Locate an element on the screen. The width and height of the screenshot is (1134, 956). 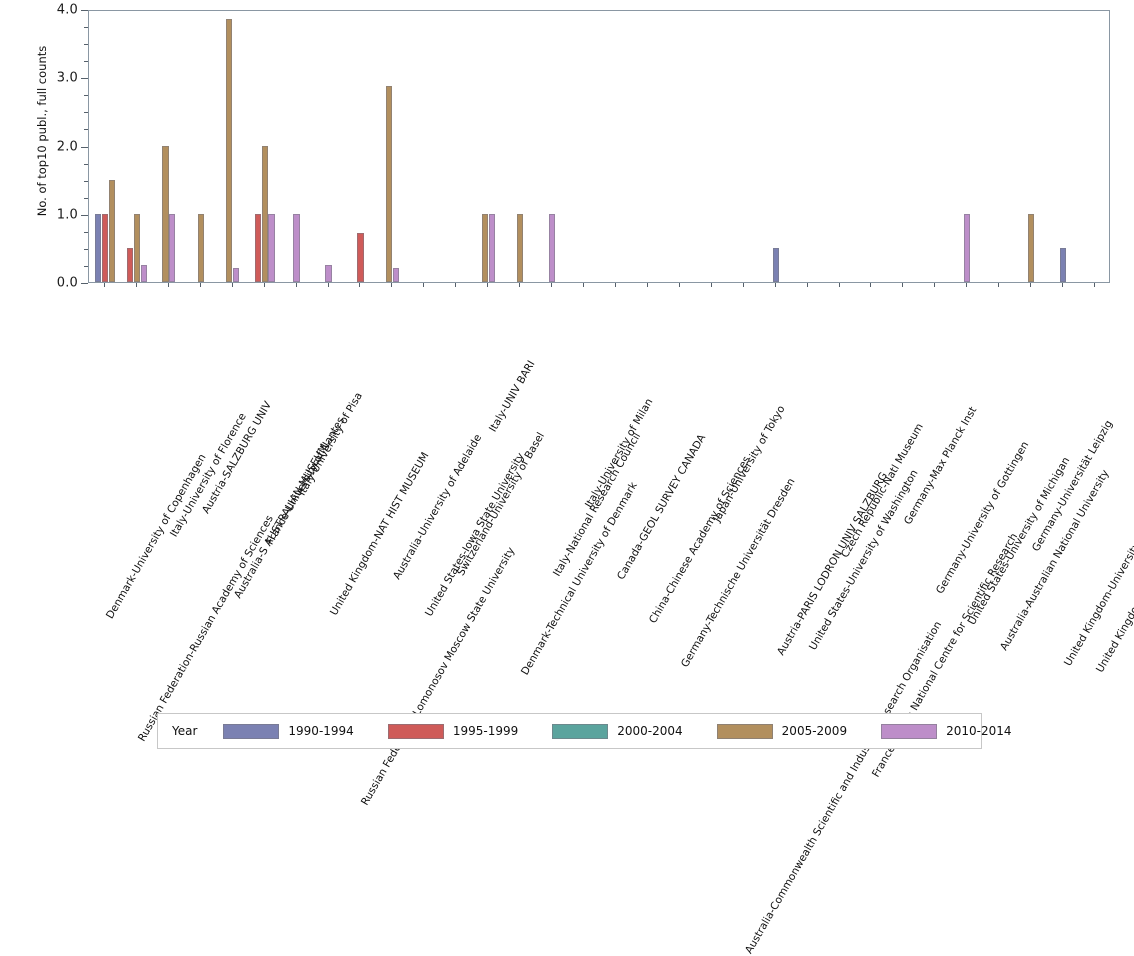
y-axis-tick-label: 4.0 is located at coordinates (67, 10).